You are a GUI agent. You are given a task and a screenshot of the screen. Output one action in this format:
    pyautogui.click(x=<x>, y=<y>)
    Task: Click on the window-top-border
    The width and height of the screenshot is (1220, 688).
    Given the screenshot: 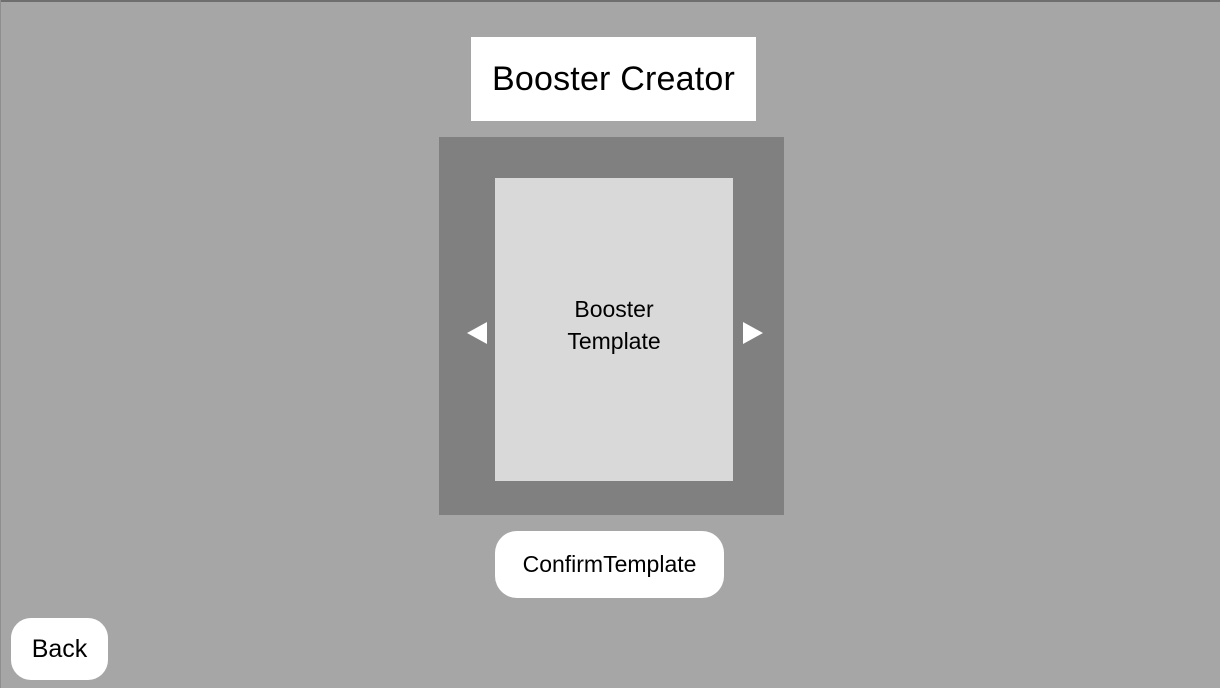 What is the action you would take?
    pyautogui.click(x=610, y=1)
    